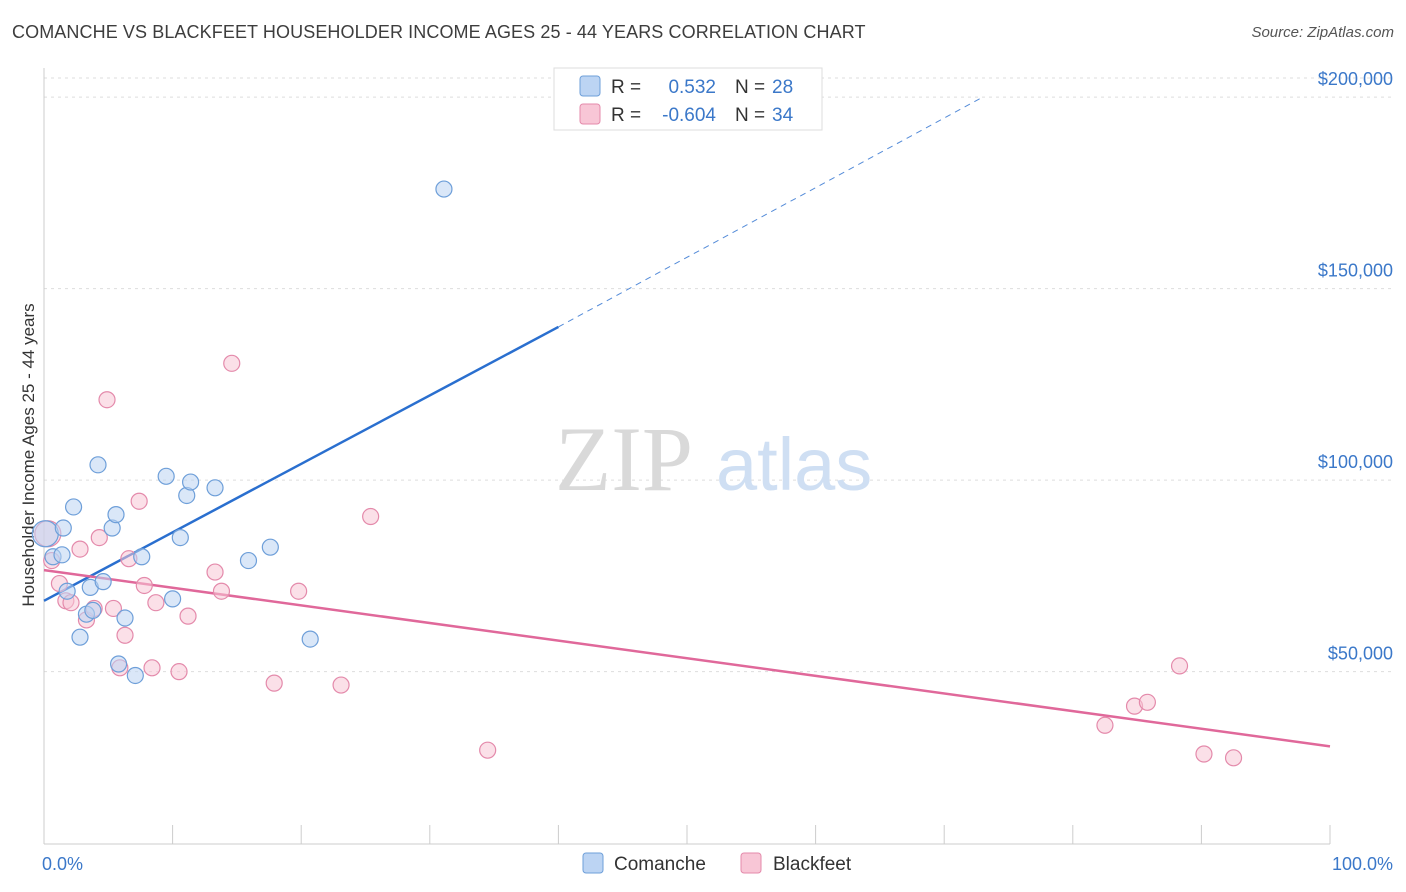  Describe the element at coordinates (626, 87) in the screenshot. I see `legend-r-label-comanche: R =` at that location.